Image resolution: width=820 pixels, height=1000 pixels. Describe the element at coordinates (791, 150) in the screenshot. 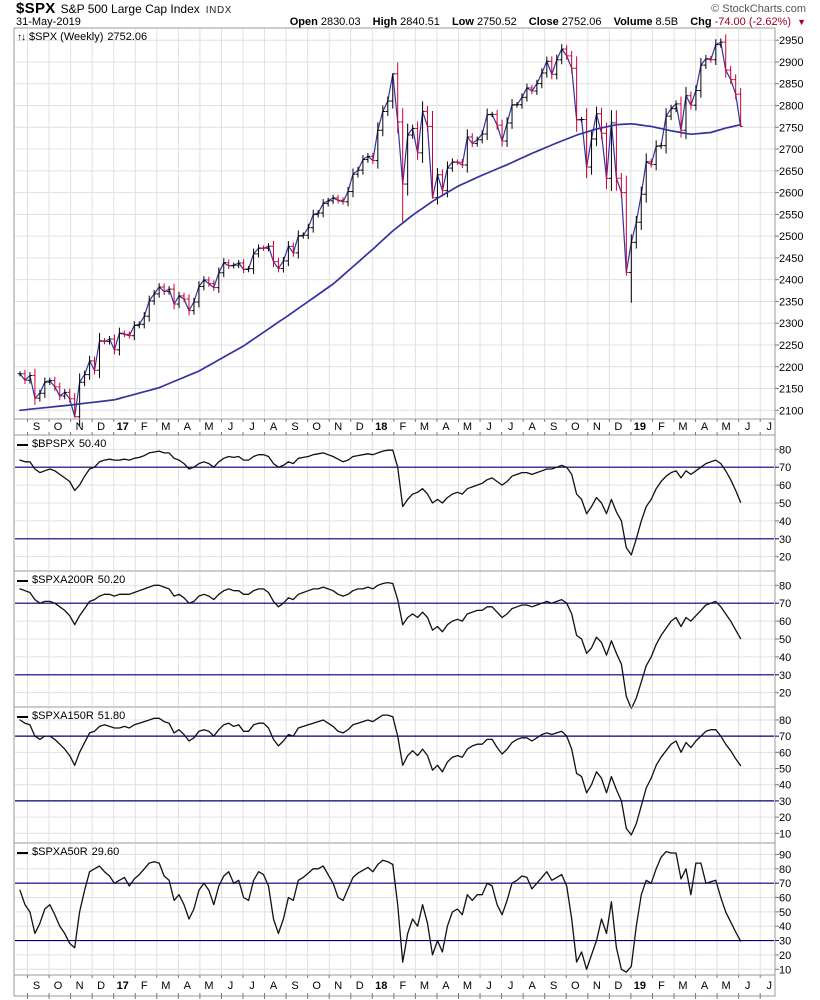

I see `svg-text: 2700` at that location.